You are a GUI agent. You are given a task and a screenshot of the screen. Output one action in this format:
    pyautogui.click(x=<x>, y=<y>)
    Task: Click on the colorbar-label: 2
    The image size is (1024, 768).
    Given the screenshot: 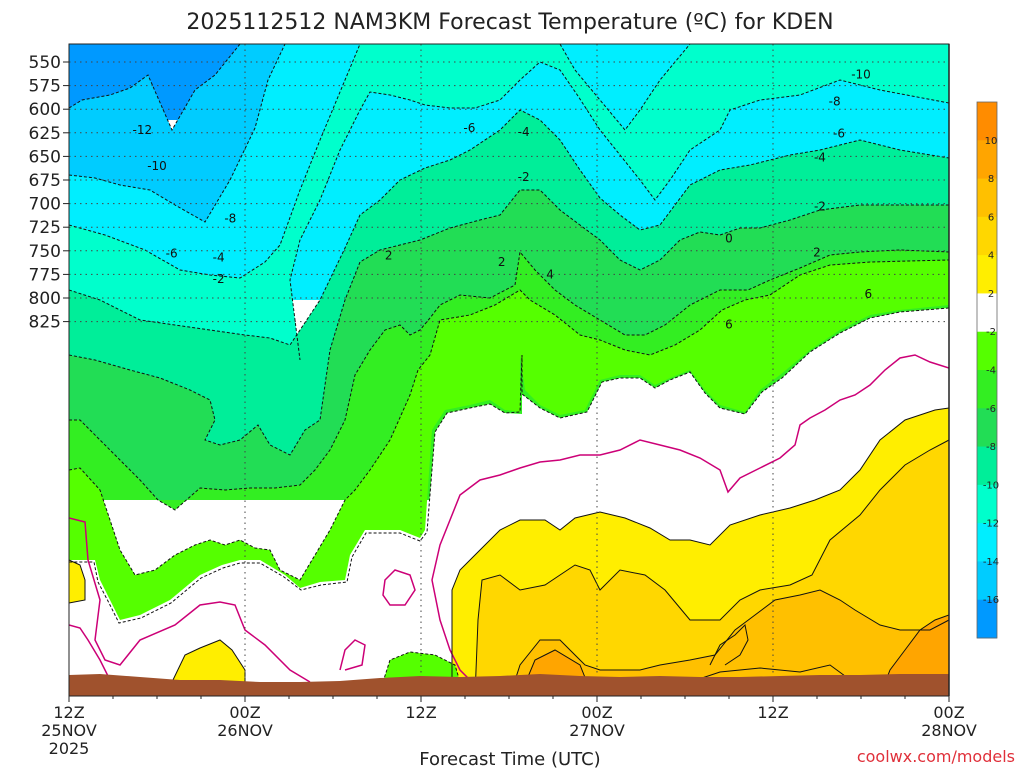 What is the action you would take?
    pyautogui.click(x=991, y=294)
    